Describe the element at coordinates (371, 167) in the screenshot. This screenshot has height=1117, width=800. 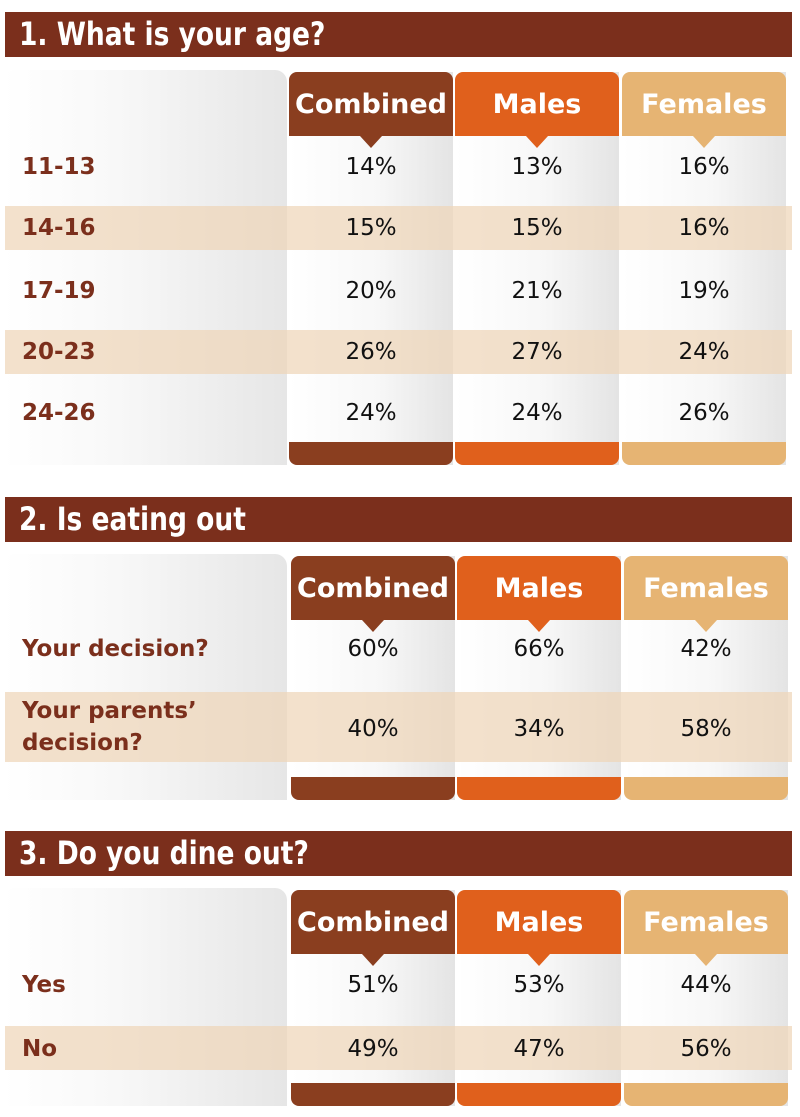
I see `combined-value: 14%` at that location.